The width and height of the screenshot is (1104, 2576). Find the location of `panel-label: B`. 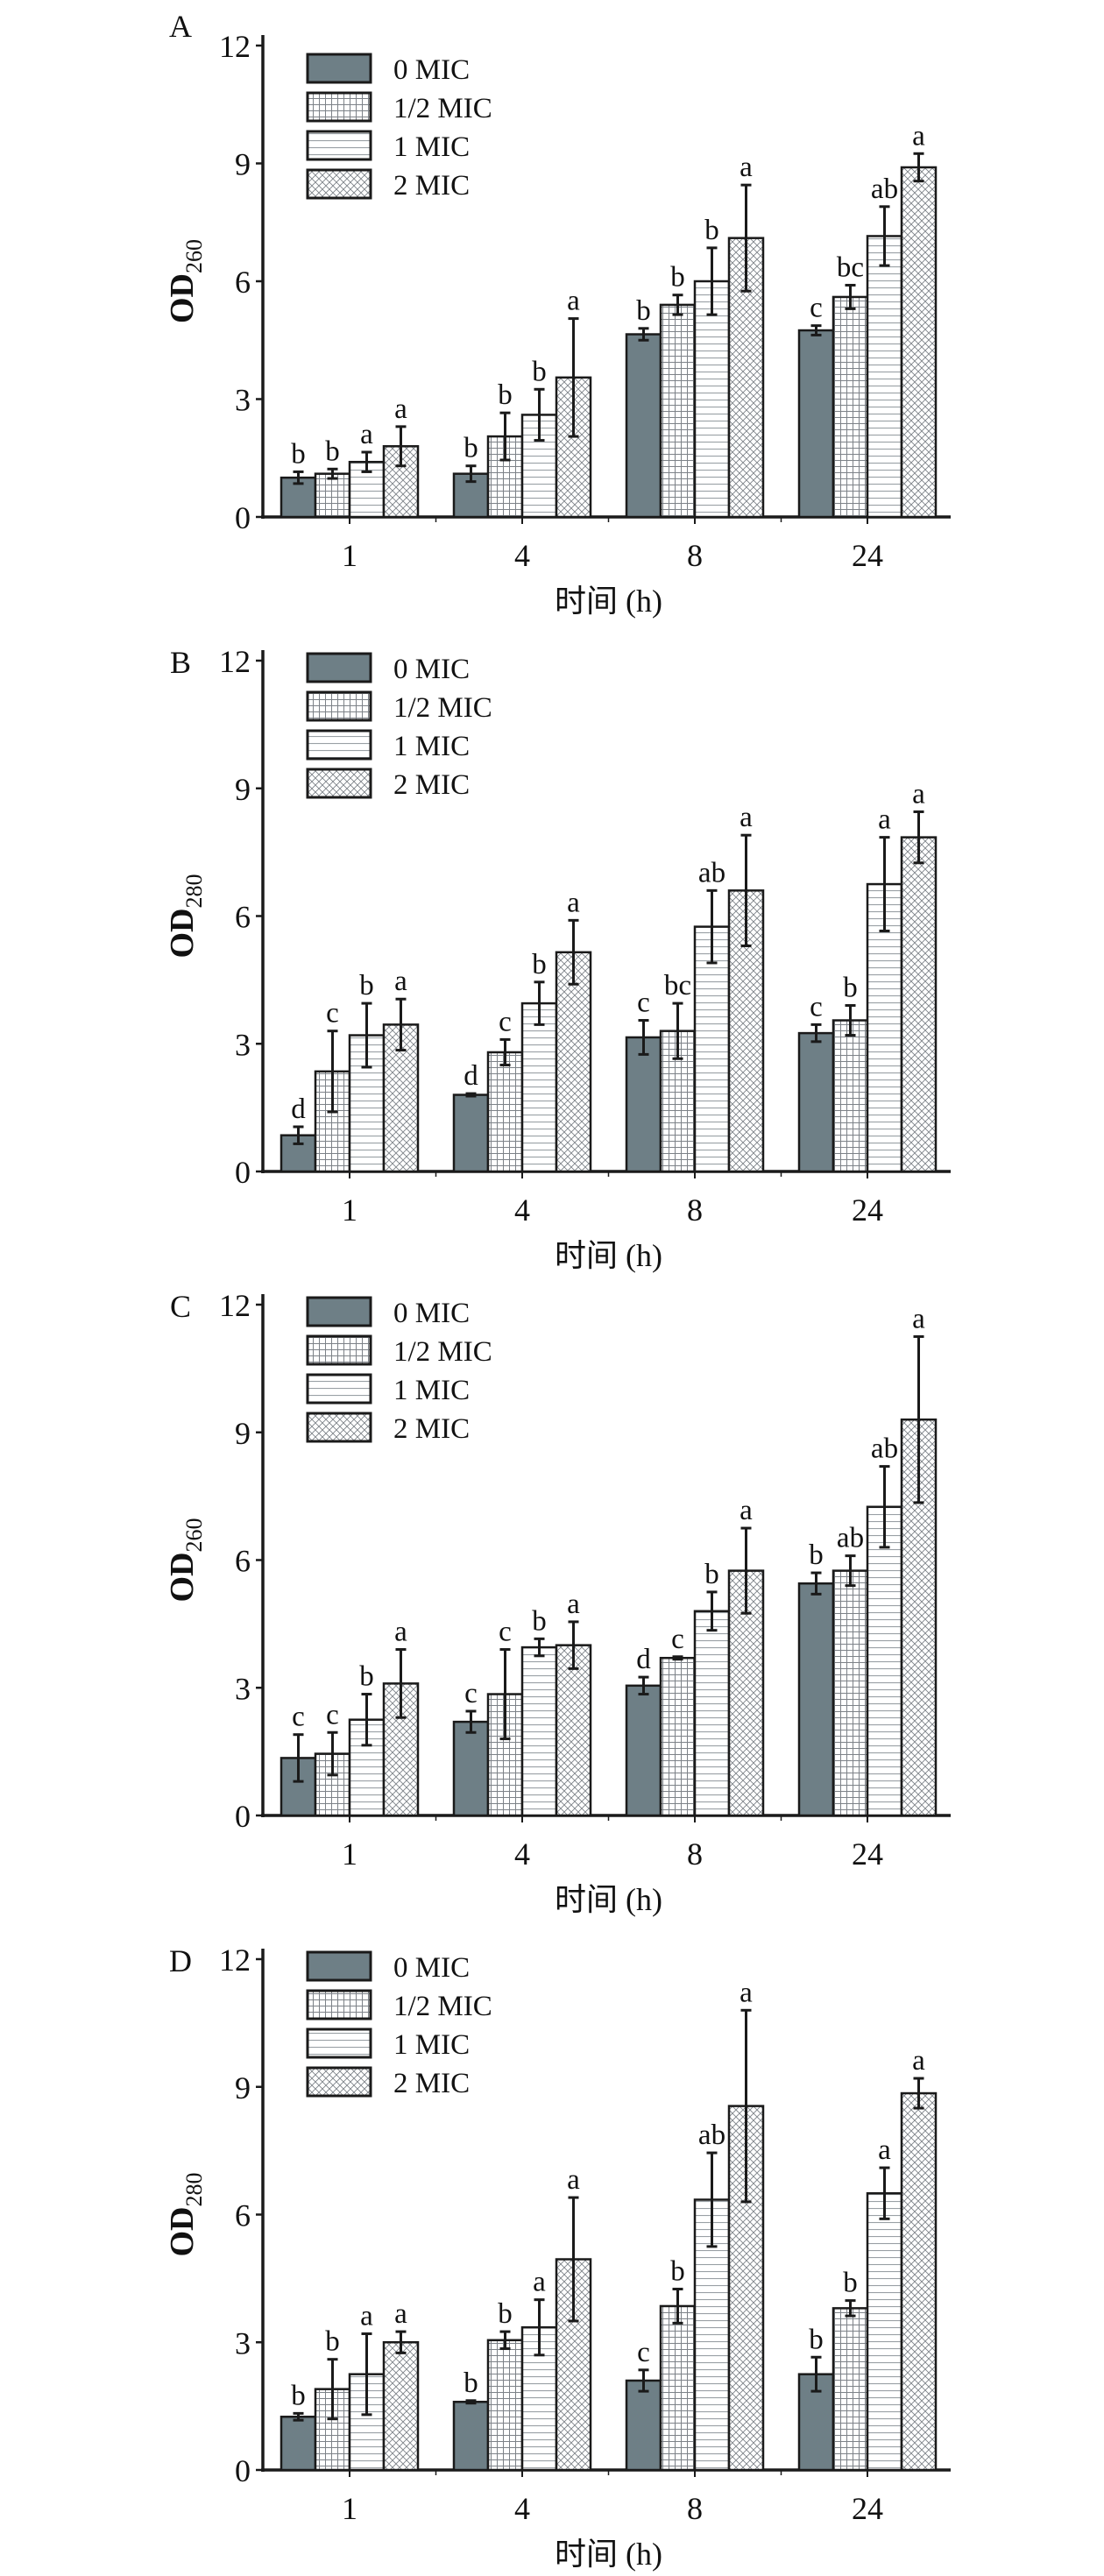

panel-label: B is located at coordinates (180, 662).